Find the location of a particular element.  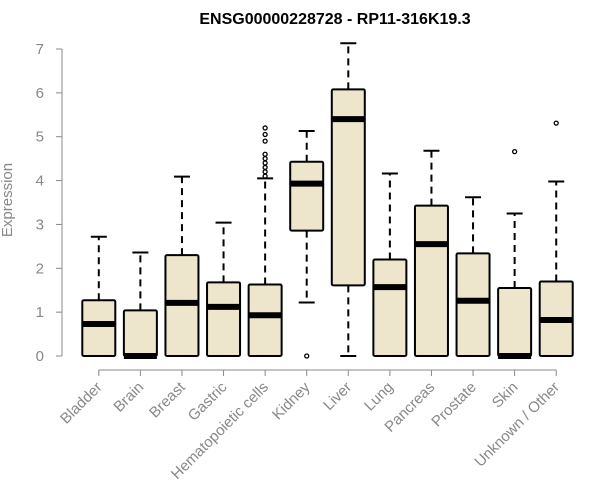

x-tick-label: Skin is located at coordinates (505, 395).